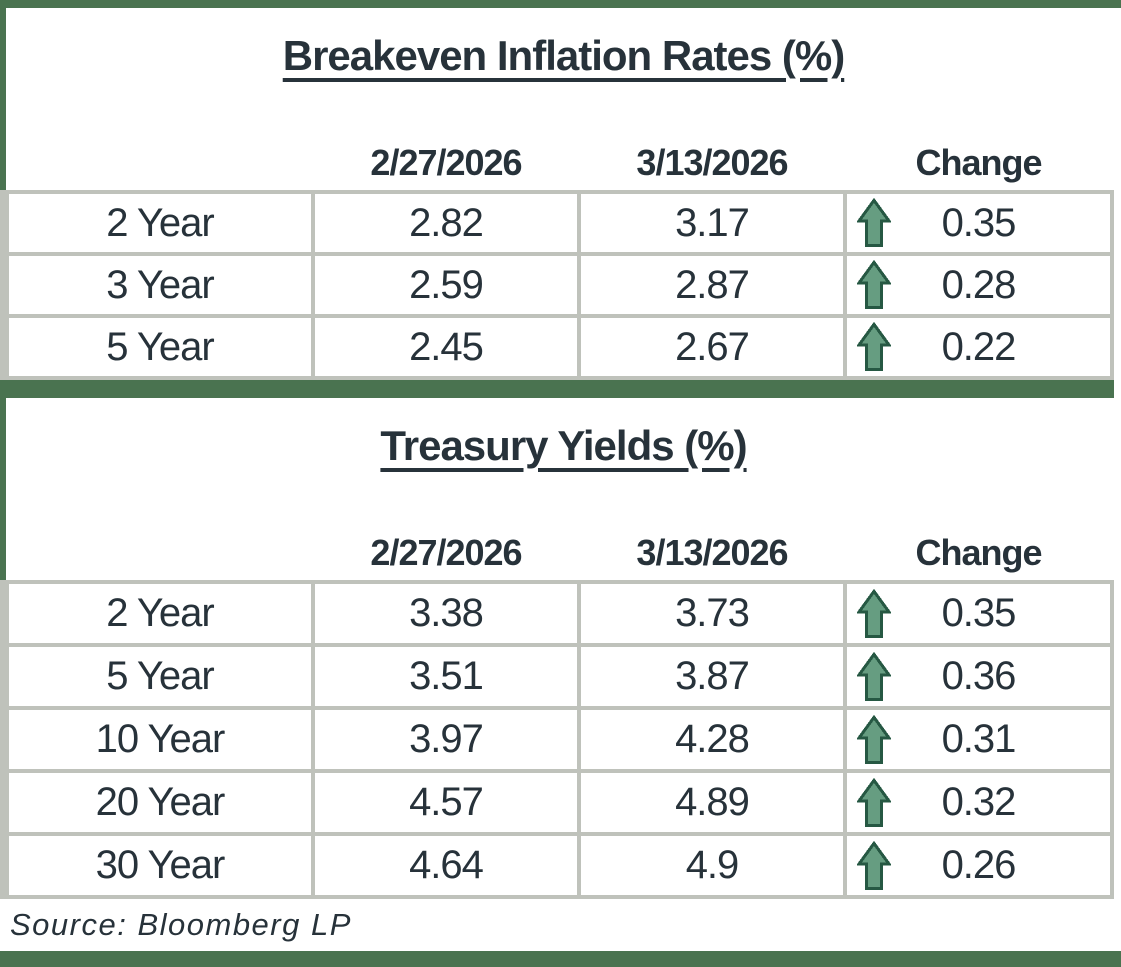  I want to click on change-cell: 0.26, so click(978, 865).